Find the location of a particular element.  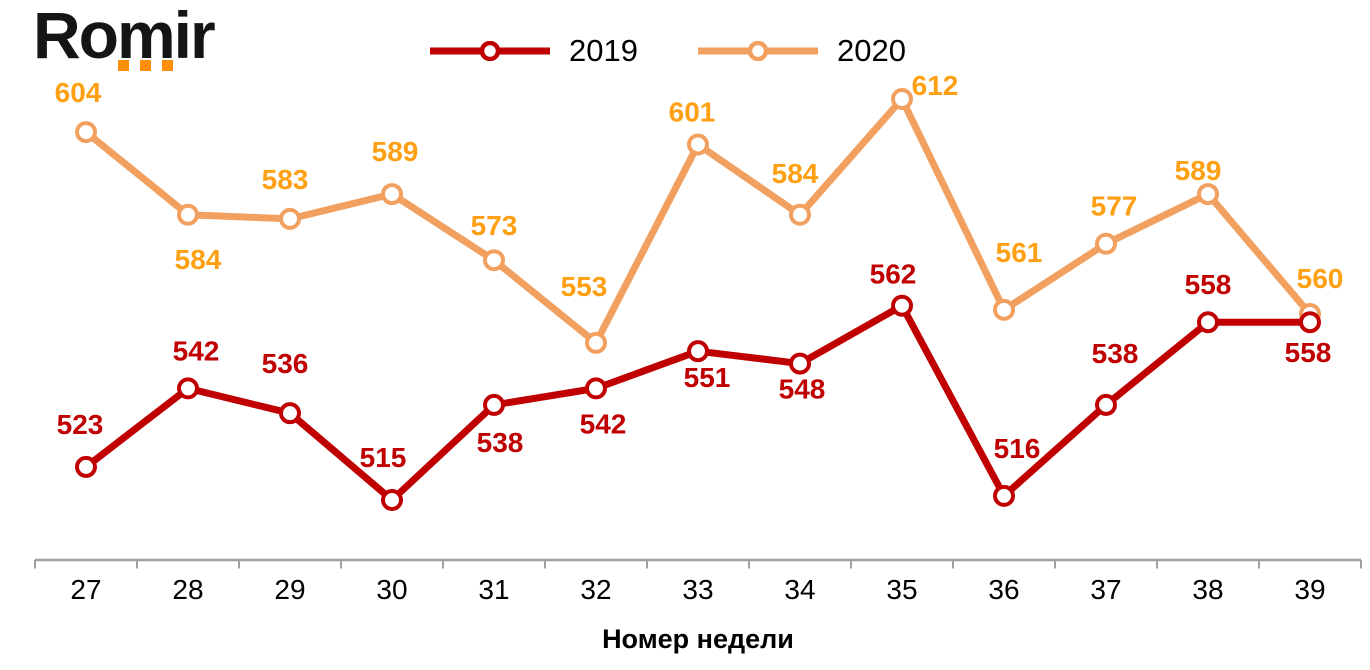

data-label-2020-w32: 553 is located at coordinates (584, 286).